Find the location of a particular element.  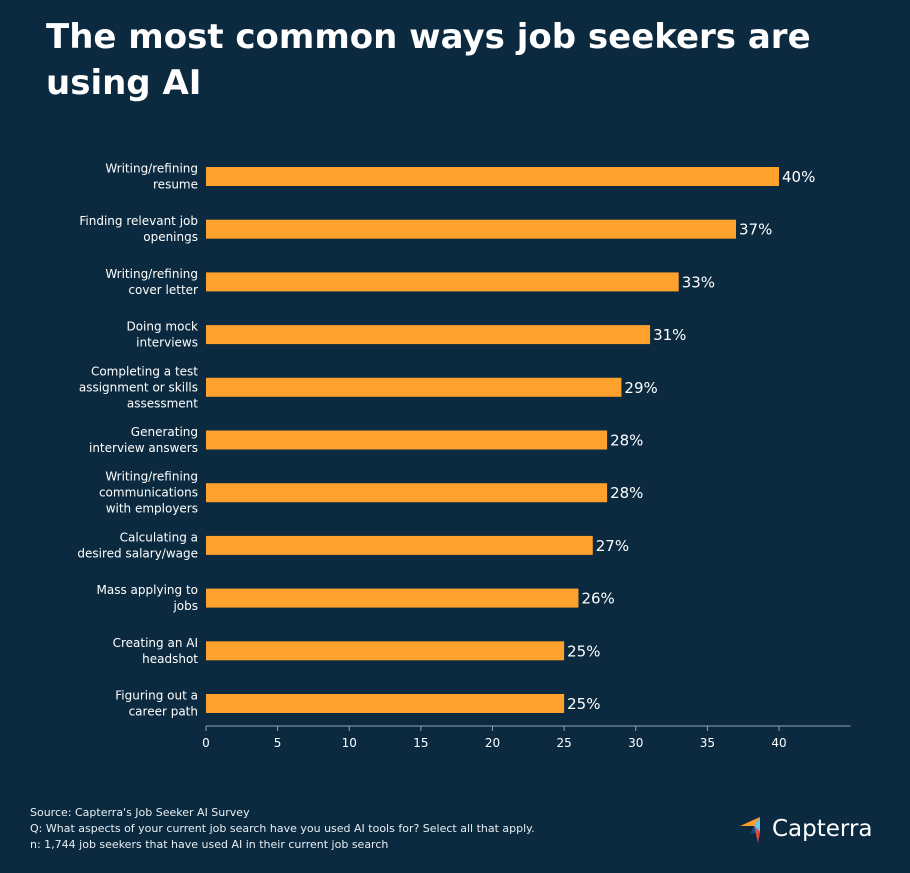

value-label: 31% is located at coordinates (669, 335).